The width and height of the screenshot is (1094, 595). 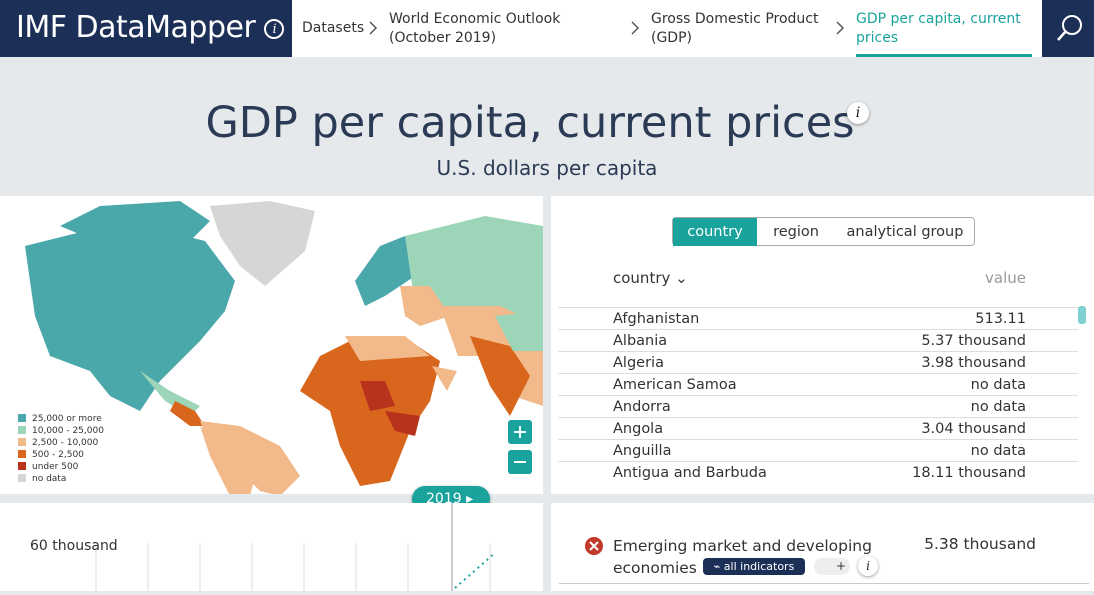 What do you see at coordinates (49, 479) in the screenshot?
I see `legend-label: no data` at bounding box center [49, 479].